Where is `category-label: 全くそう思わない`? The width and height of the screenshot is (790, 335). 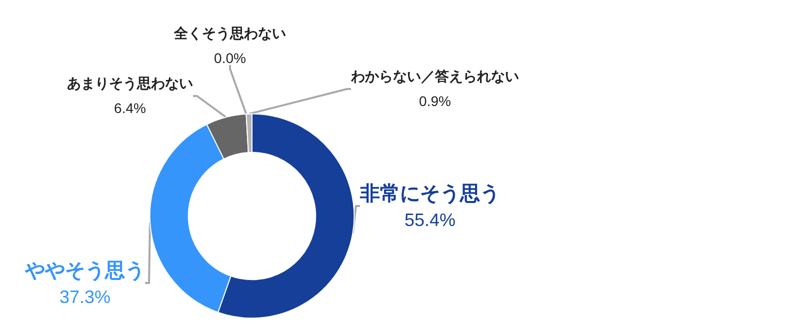 category-label: 全くそう思わない is located at coordinates (230, 34).